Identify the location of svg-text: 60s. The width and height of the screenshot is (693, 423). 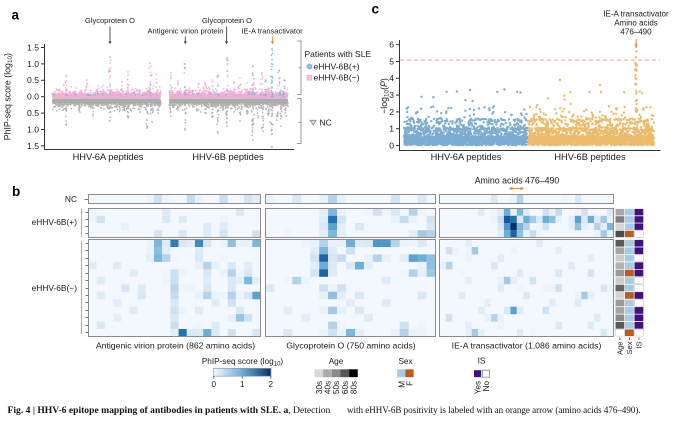
(345, 387).